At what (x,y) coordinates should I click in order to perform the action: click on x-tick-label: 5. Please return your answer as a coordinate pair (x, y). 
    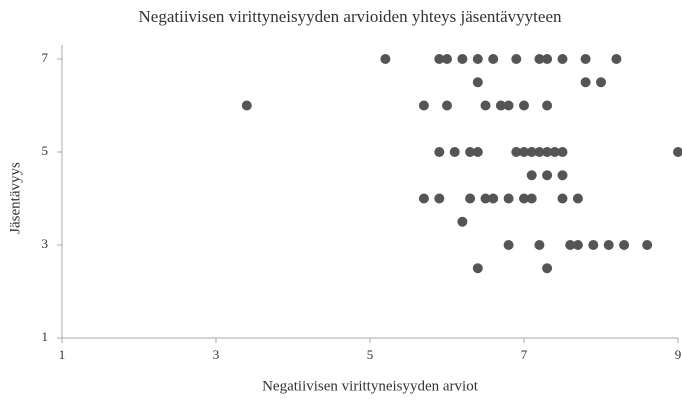
    Looking at the image, I should click on (370, 354).